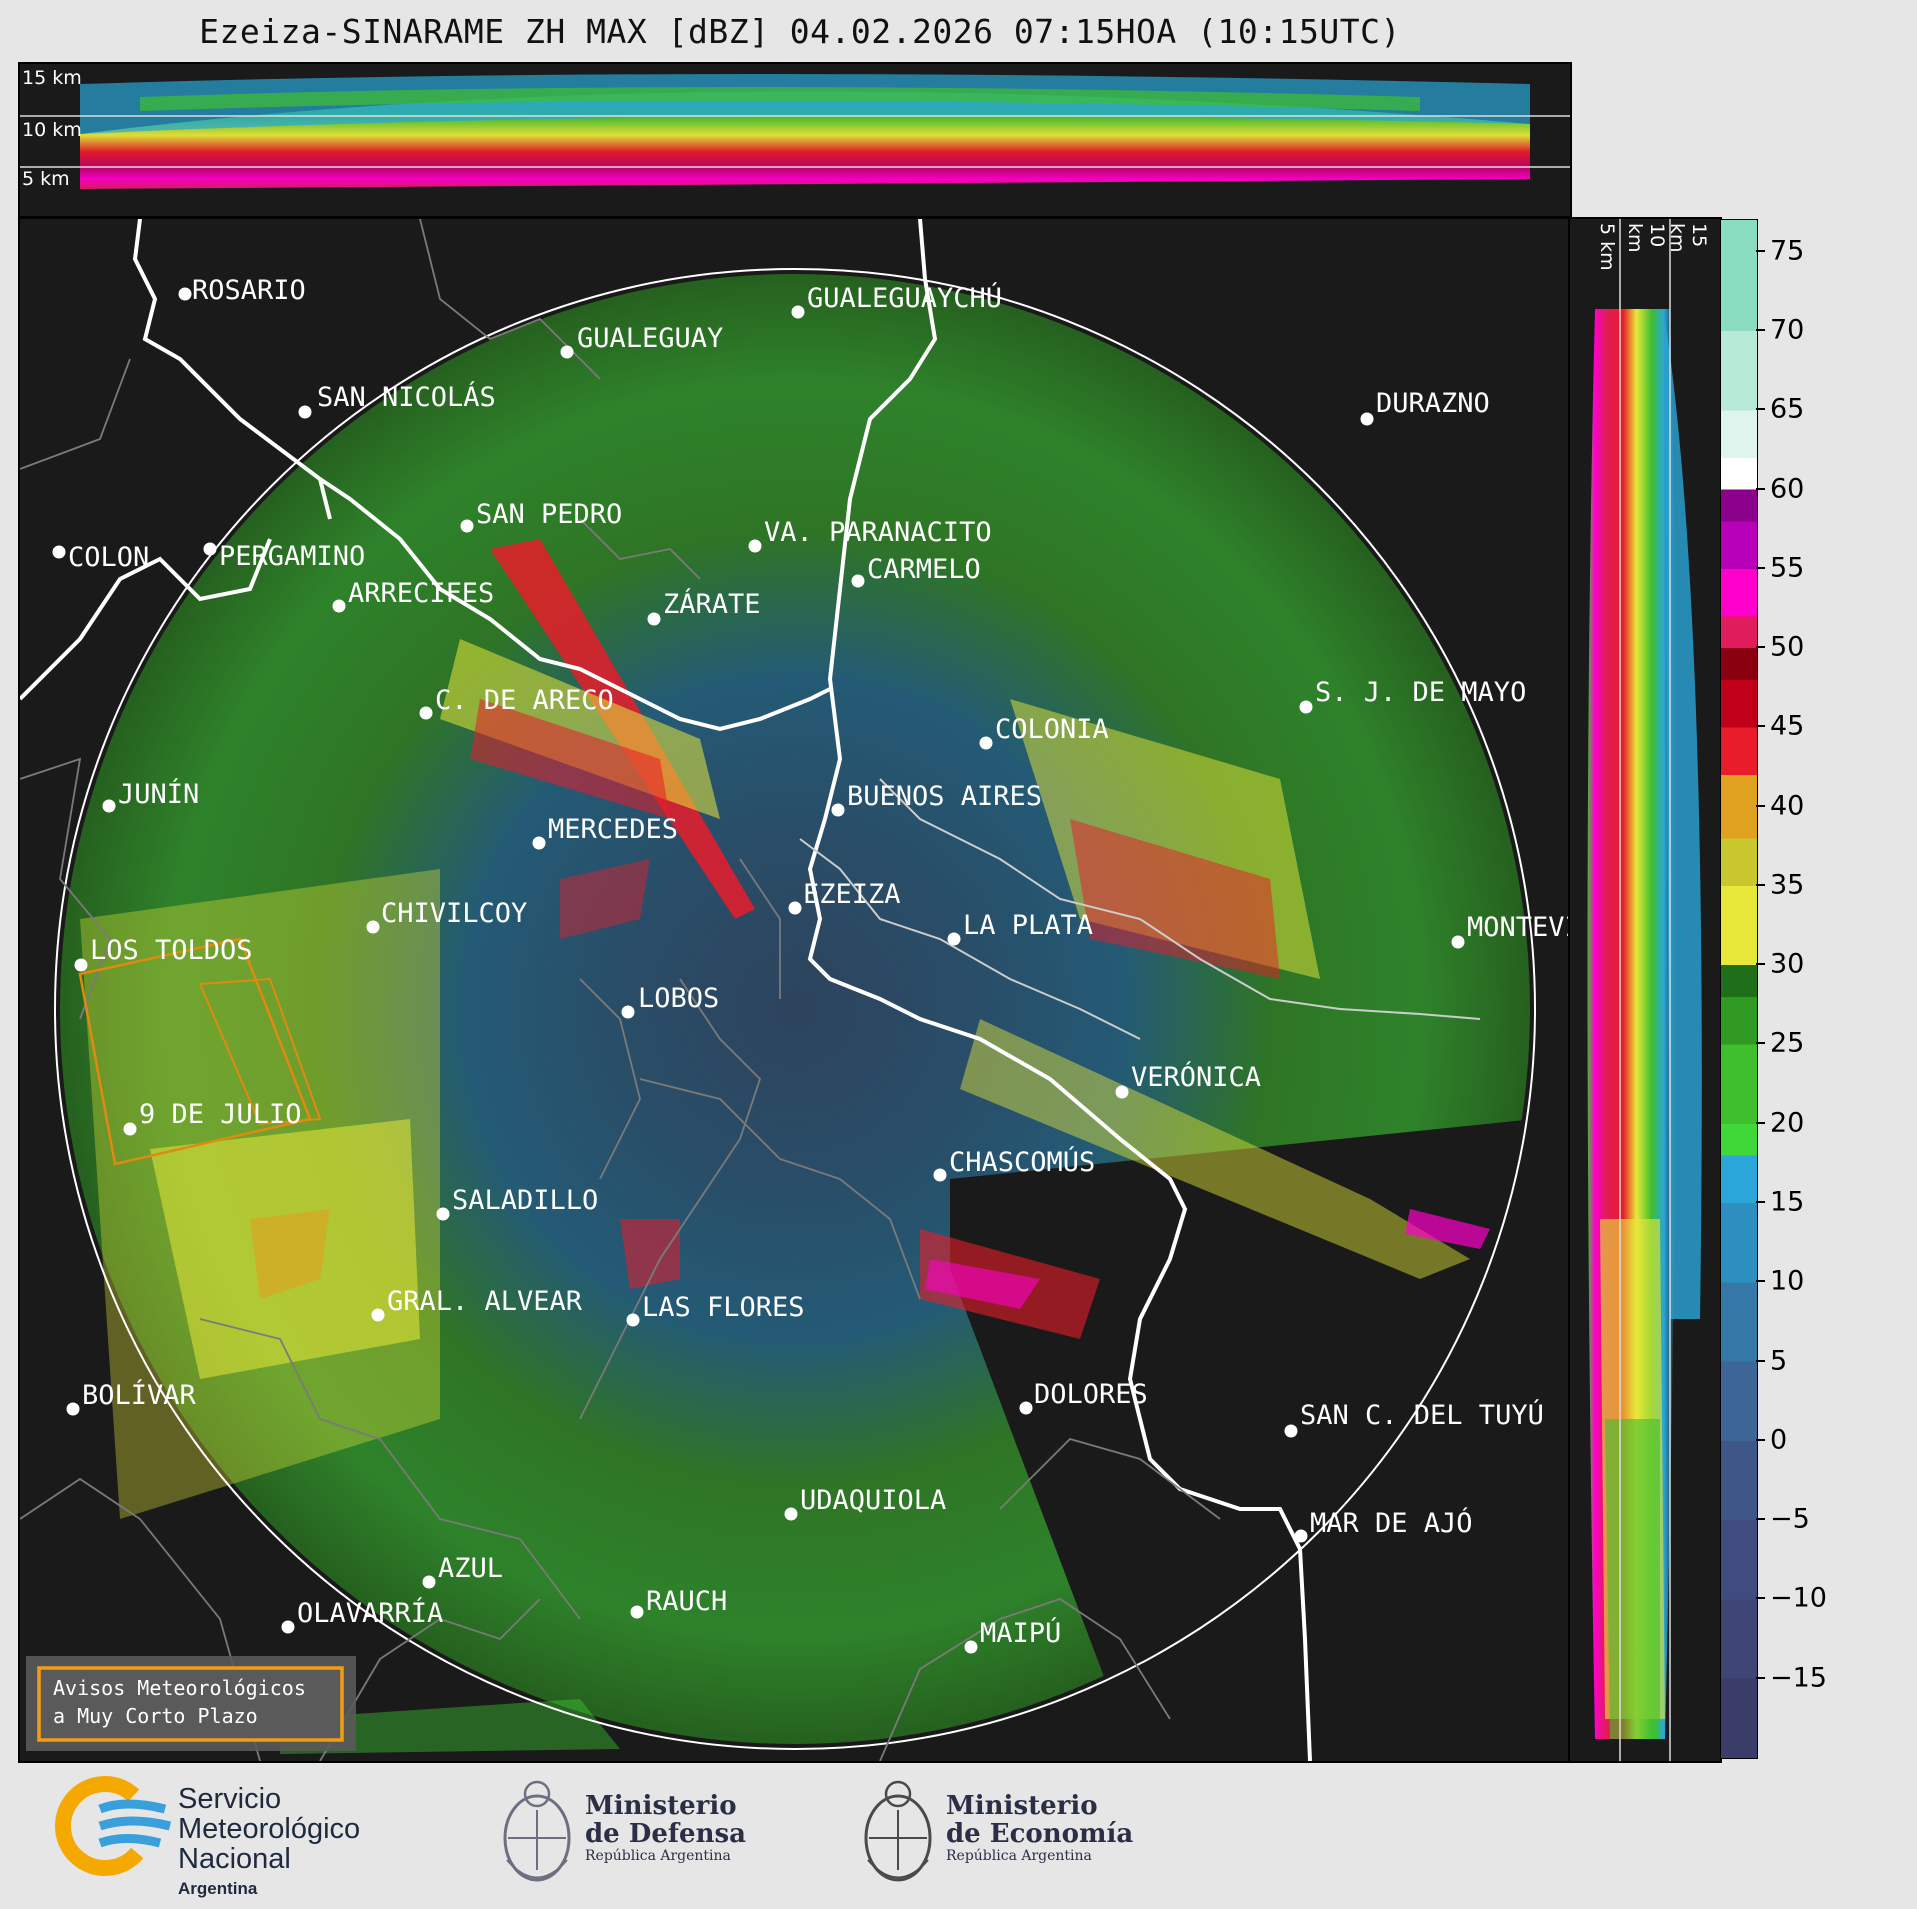  Describe the element at coordinates (470, 1568) in the screenshot. I see `city-label: AZUL` at that location.